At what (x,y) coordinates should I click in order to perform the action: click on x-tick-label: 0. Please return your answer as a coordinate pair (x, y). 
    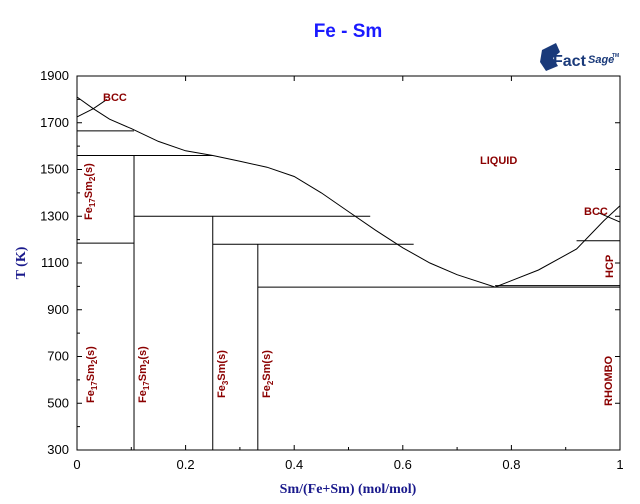
    Looking at the image, I should click on (76, 464).